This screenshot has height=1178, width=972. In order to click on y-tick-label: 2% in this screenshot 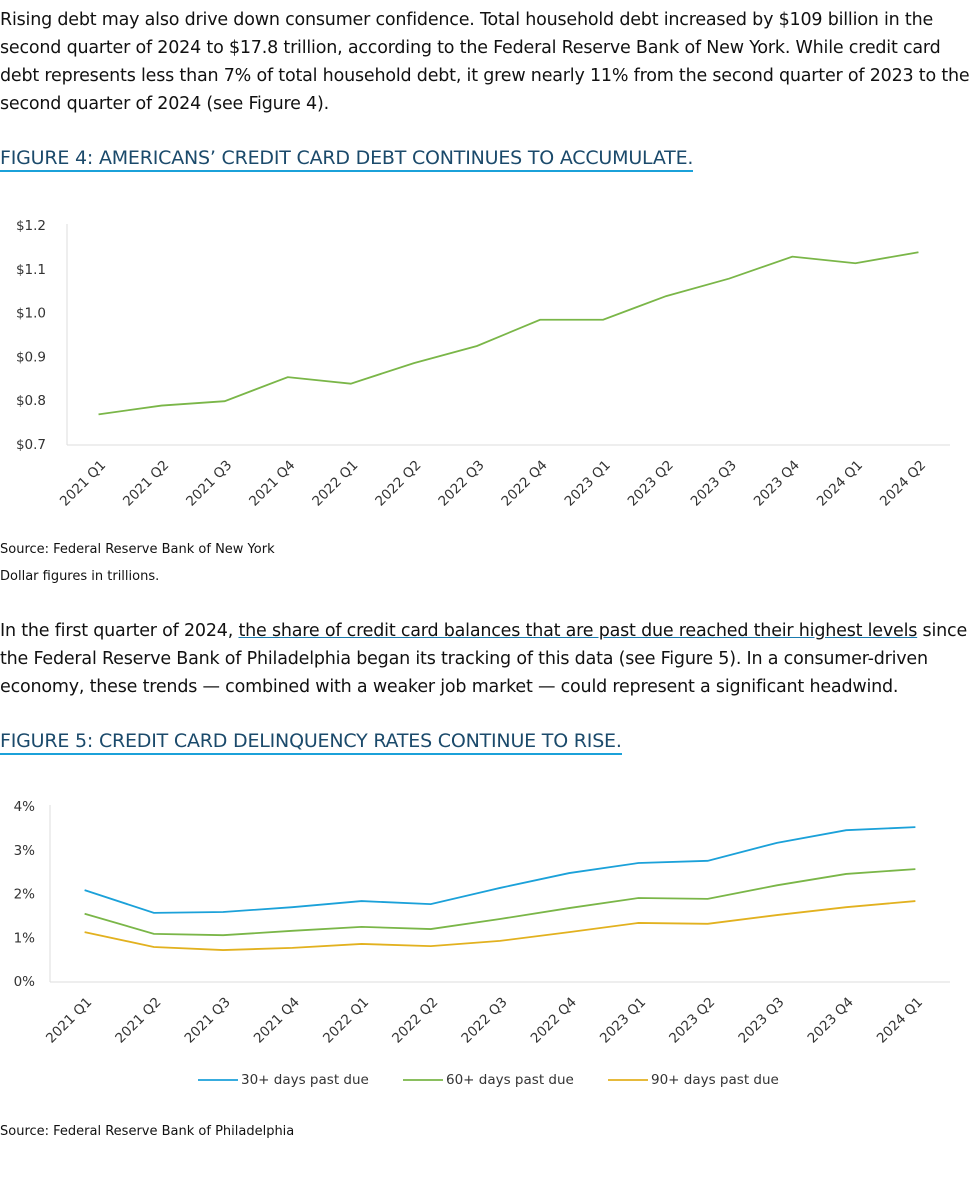, I will do `click(25, 895)`.